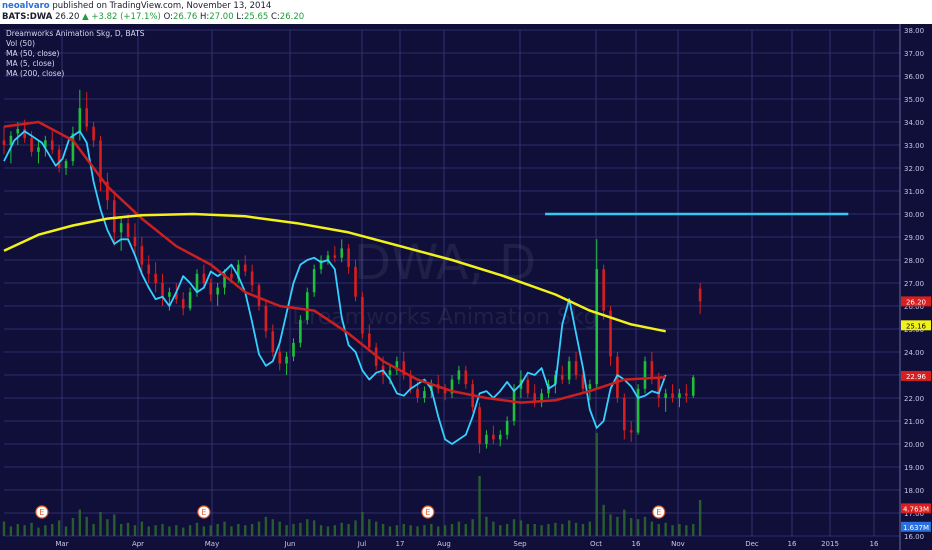 This screenshot has height=550, width=932. What do you see at coordinates (914, 100) in the screenshot?
I see `y-tick-label: 35.00` at bounding box center [914, 100].